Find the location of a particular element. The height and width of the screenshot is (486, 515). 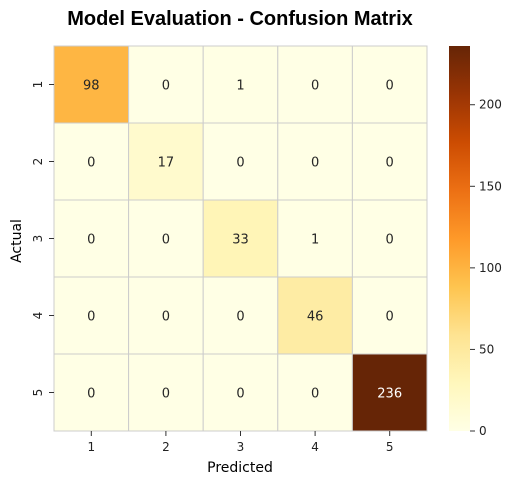

y-tick-label: 1 is located at coordinates (38, 85).